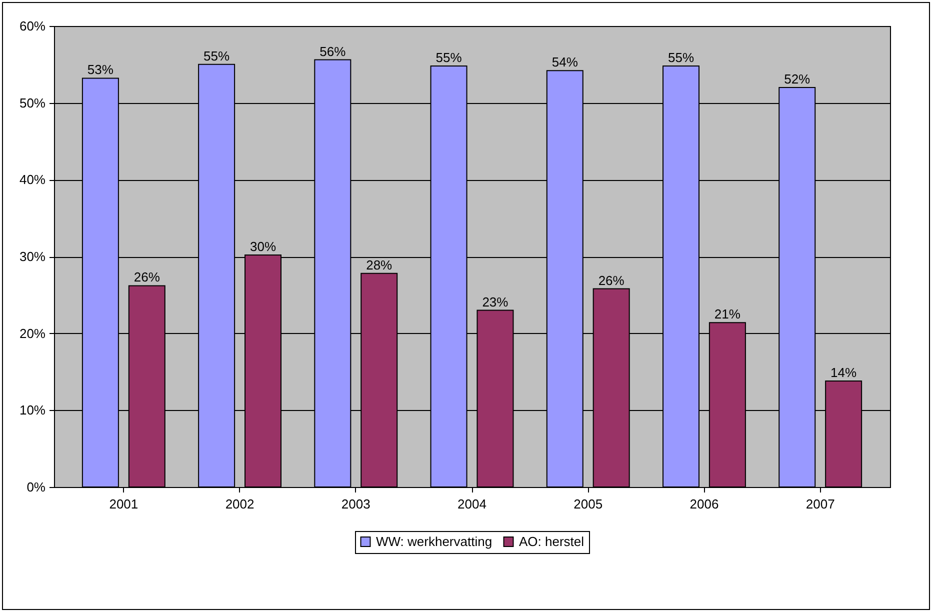  Describe the element at coordinates (32, 26) in the screenshot. I see `y-tick-label: 60%` at that location.